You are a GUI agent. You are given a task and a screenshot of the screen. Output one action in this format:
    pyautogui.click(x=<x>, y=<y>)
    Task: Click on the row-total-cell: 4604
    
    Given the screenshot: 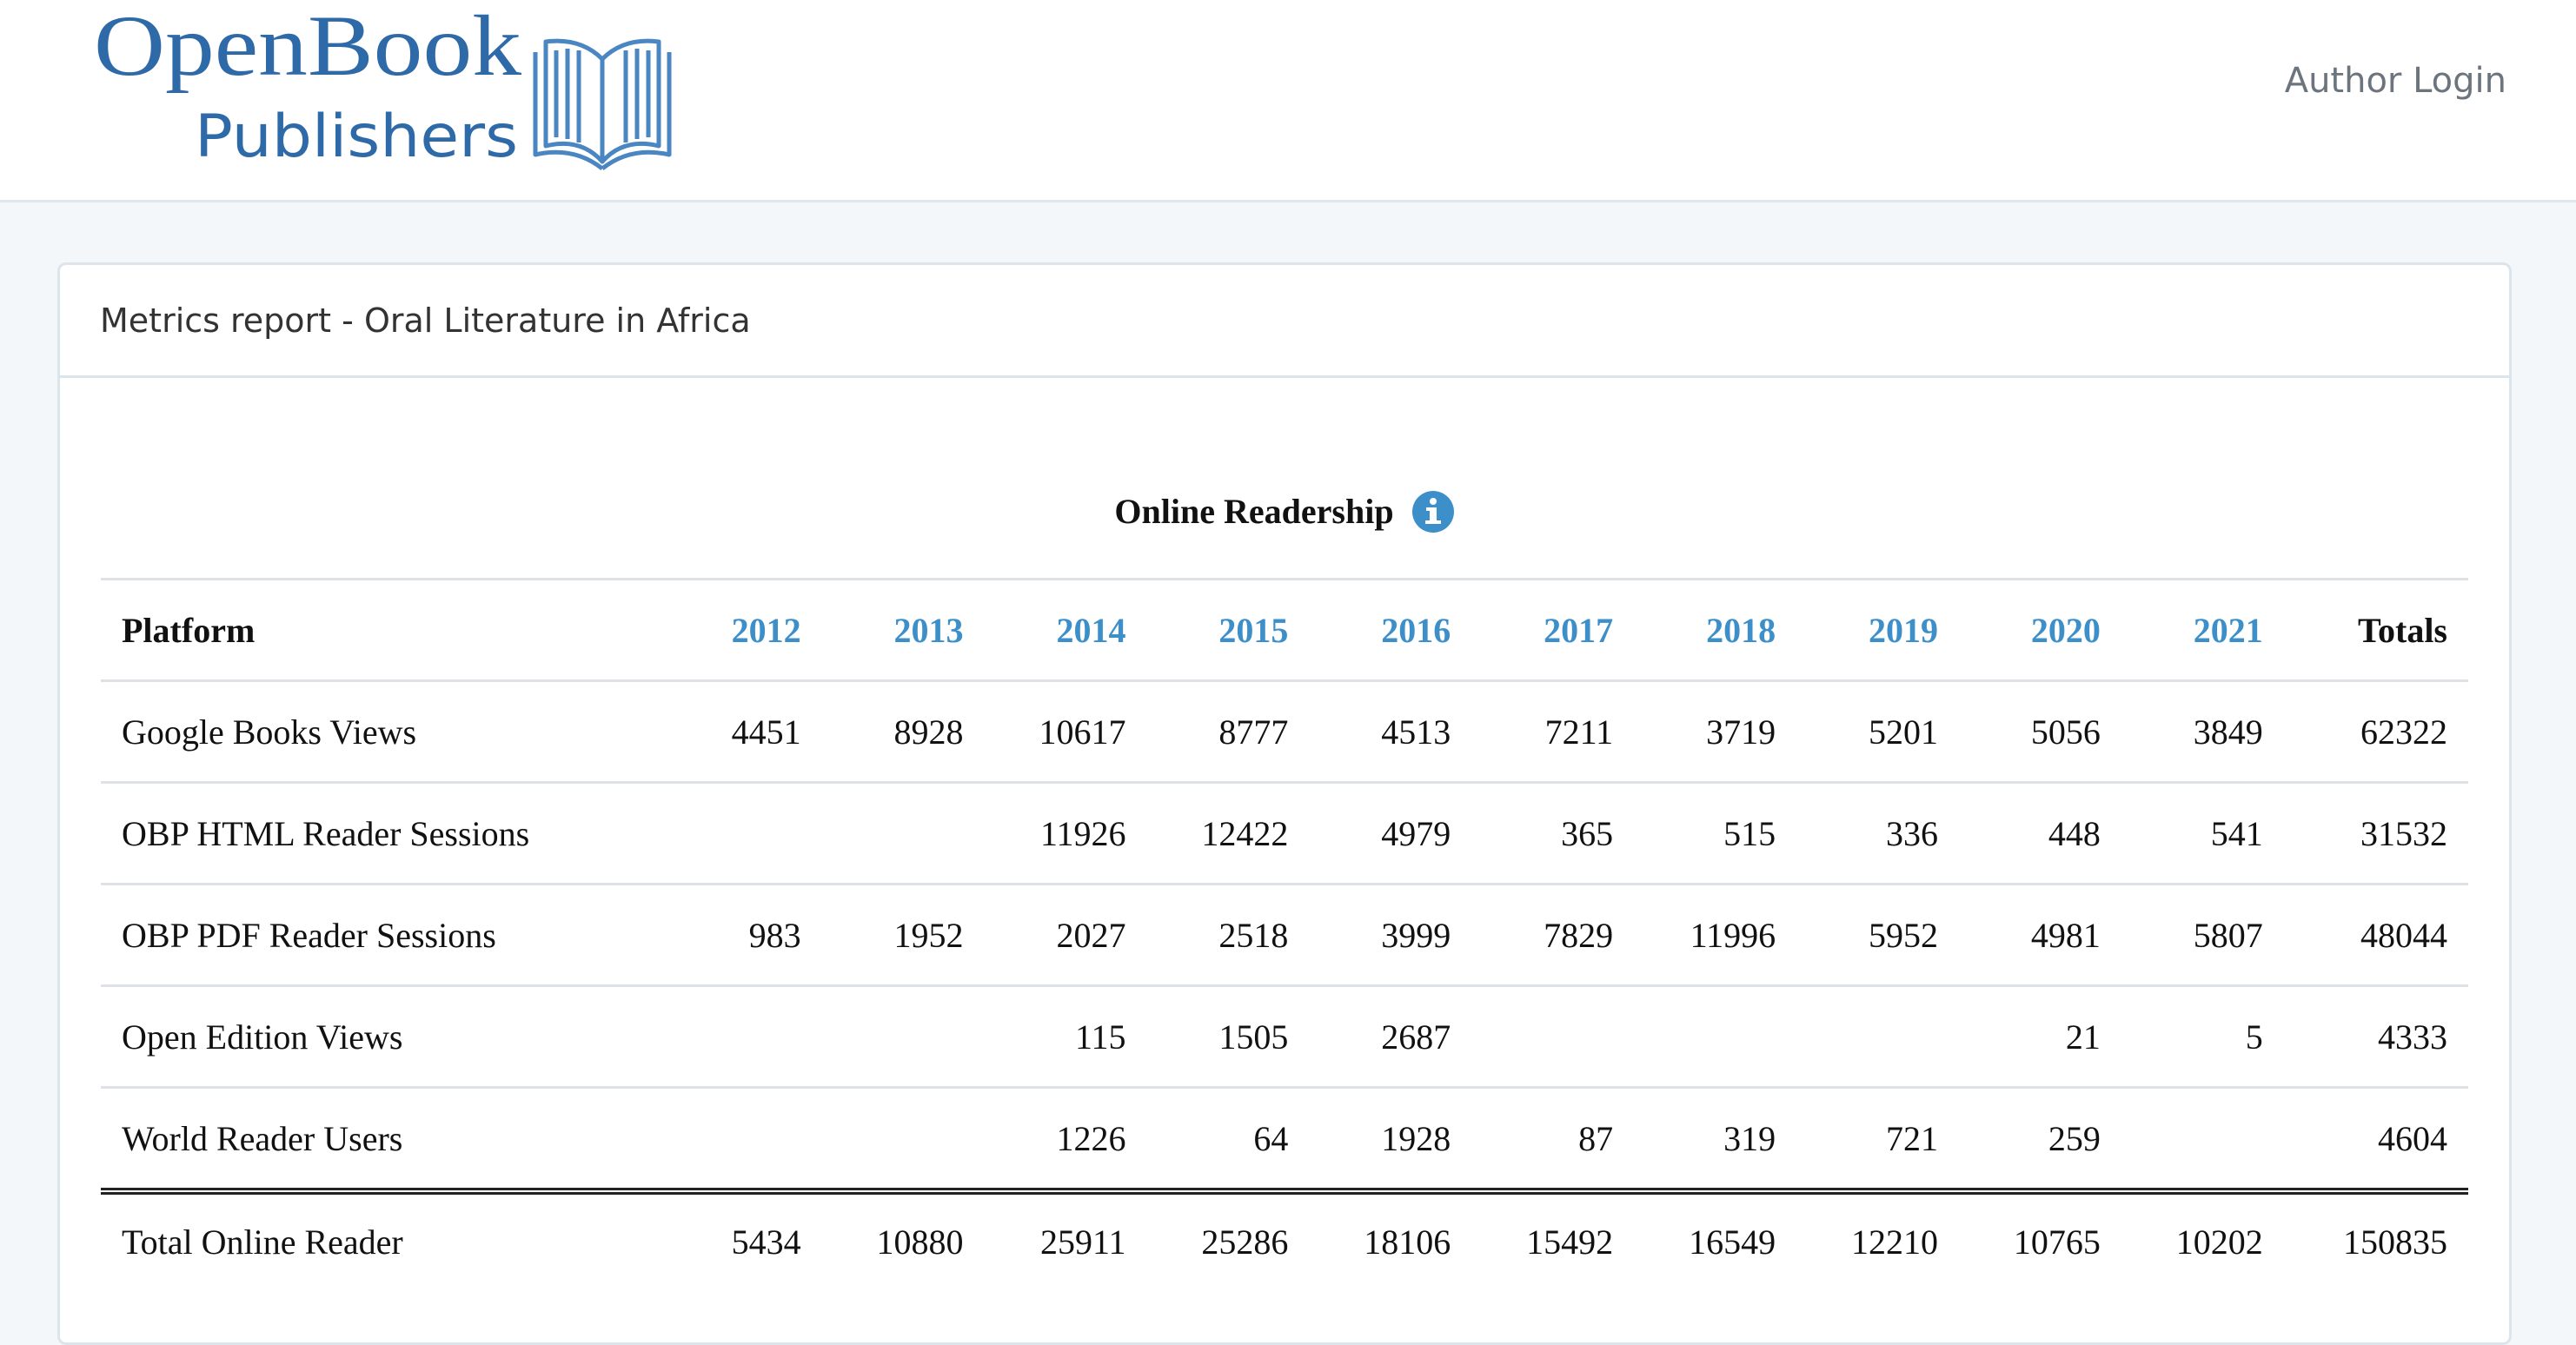 What is the action you would take?
    pyautogui.click(x=2375, y=1138)
    